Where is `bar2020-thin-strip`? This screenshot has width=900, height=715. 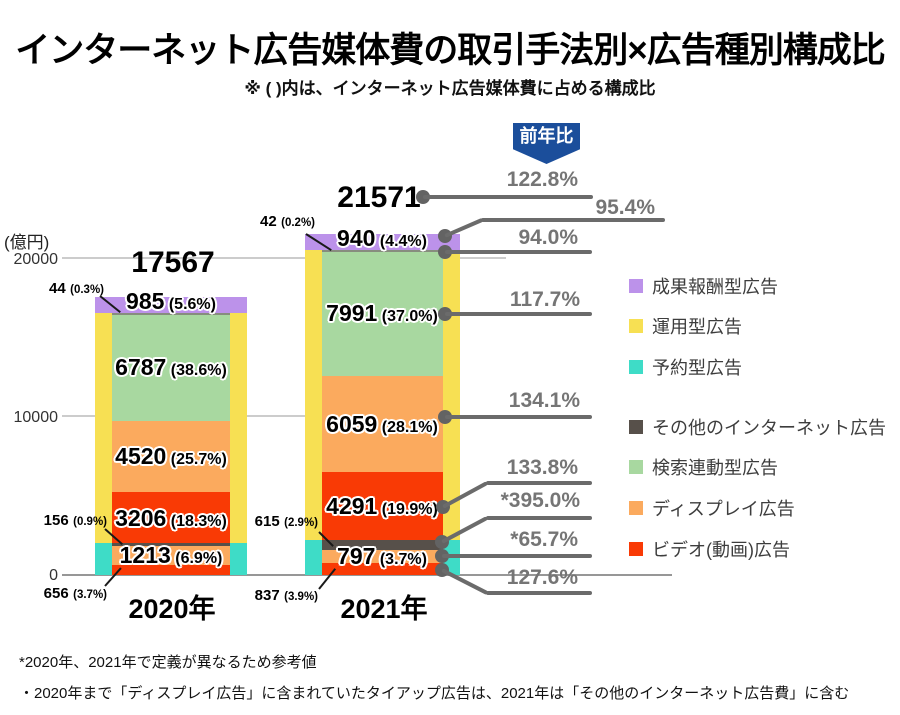
bar2020-thin-strip is located at coordinates (171, 314).